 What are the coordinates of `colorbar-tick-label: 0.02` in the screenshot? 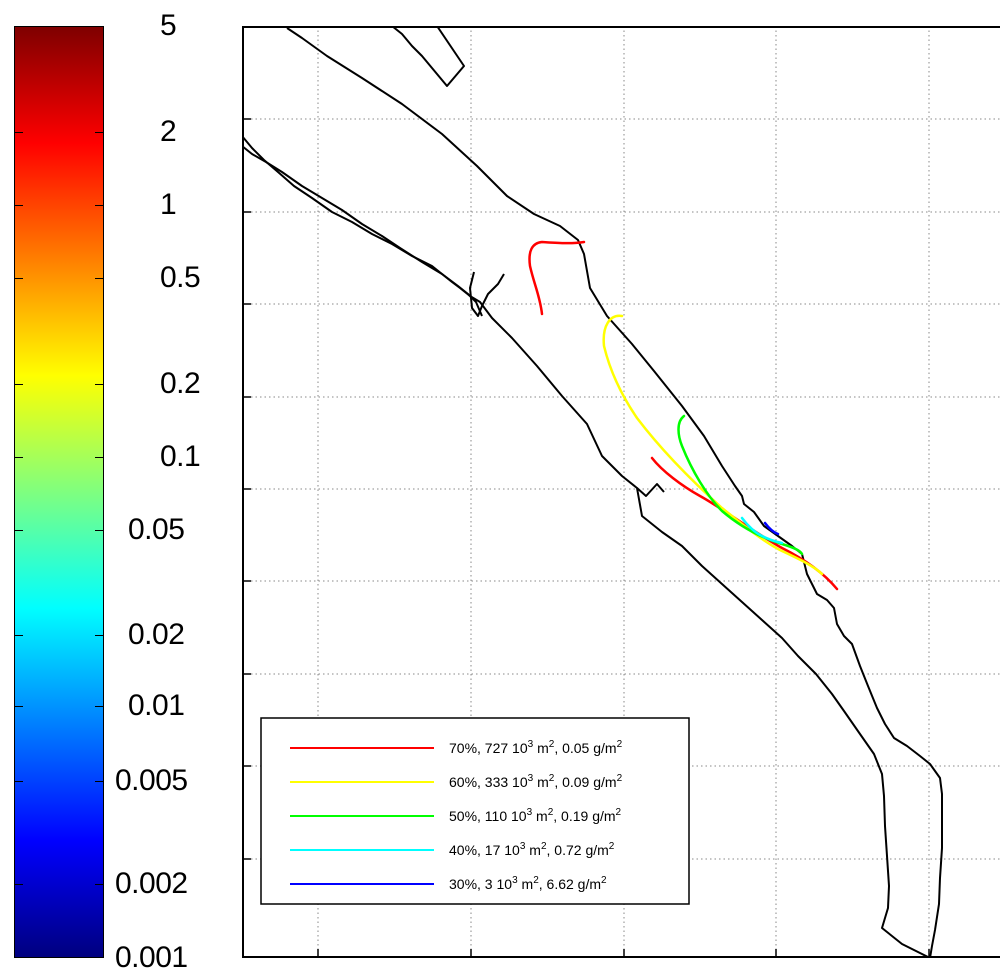 It's located at (156, 634).